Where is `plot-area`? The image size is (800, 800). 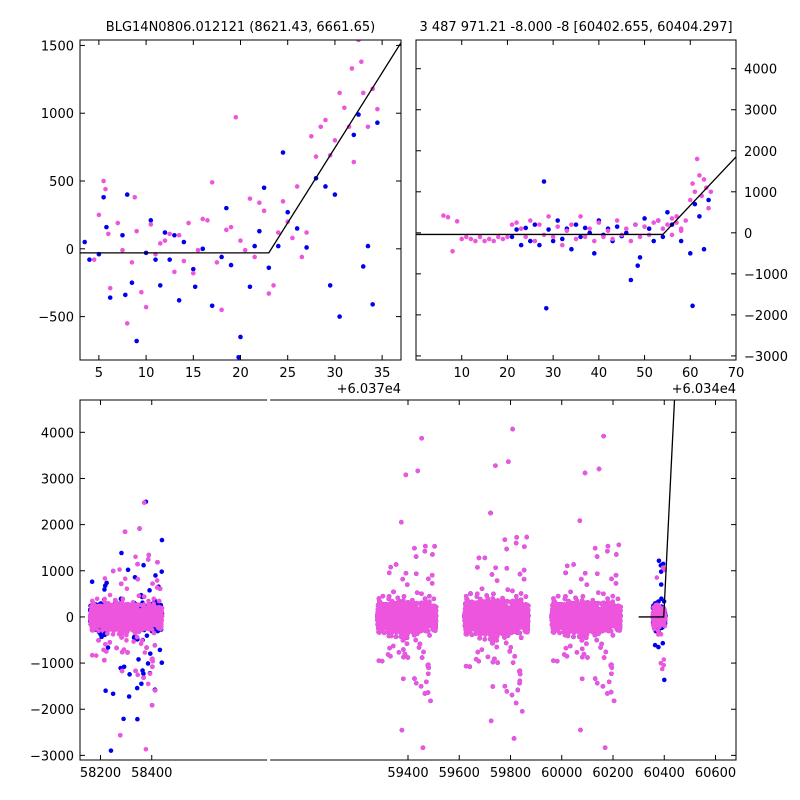
plot-area is located at coordinates (576, 233).